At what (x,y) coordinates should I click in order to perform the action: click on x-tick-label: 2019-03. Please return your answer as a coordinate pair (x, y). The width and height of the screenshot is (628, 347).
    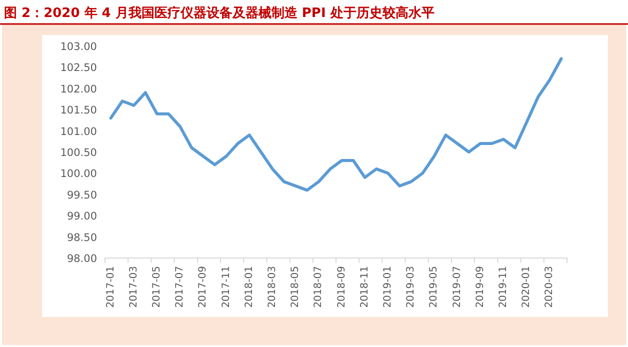
    Looking at the image, I should click on (411, 287).